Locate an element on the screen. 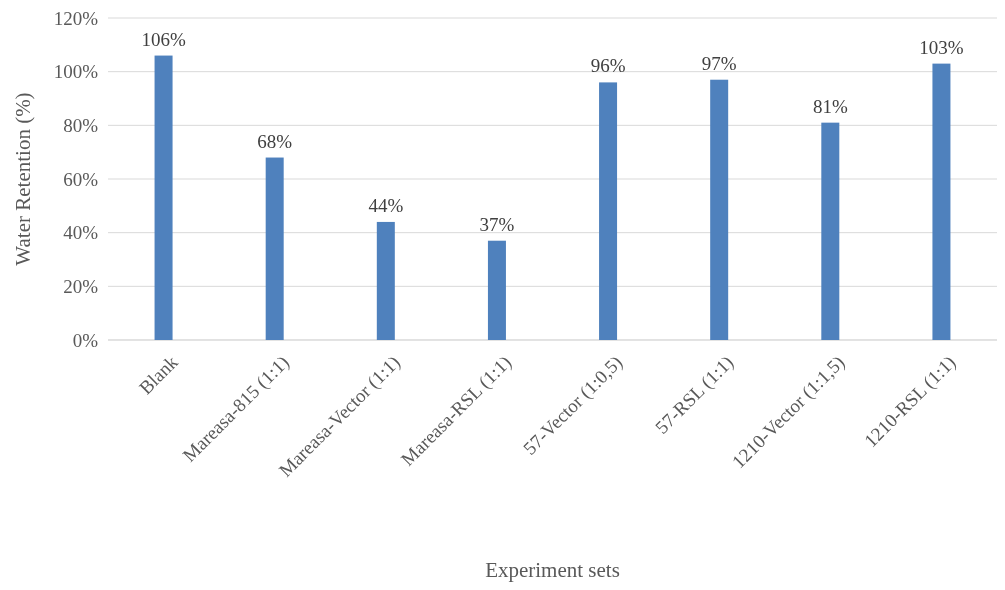  data-label: 68% is located at coordinates (275, 141).